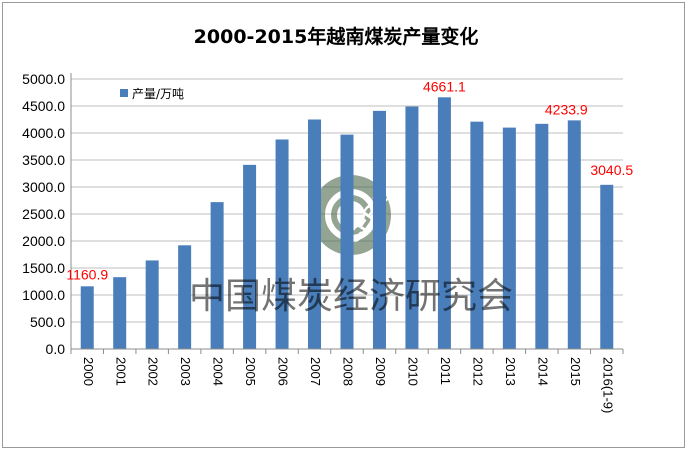 Image resolution: width=689 pixels, height=452 pixels. Describe the element at coordinates (477, 371) in the screenshot. I see `x-tick-label: 2012` at that location.